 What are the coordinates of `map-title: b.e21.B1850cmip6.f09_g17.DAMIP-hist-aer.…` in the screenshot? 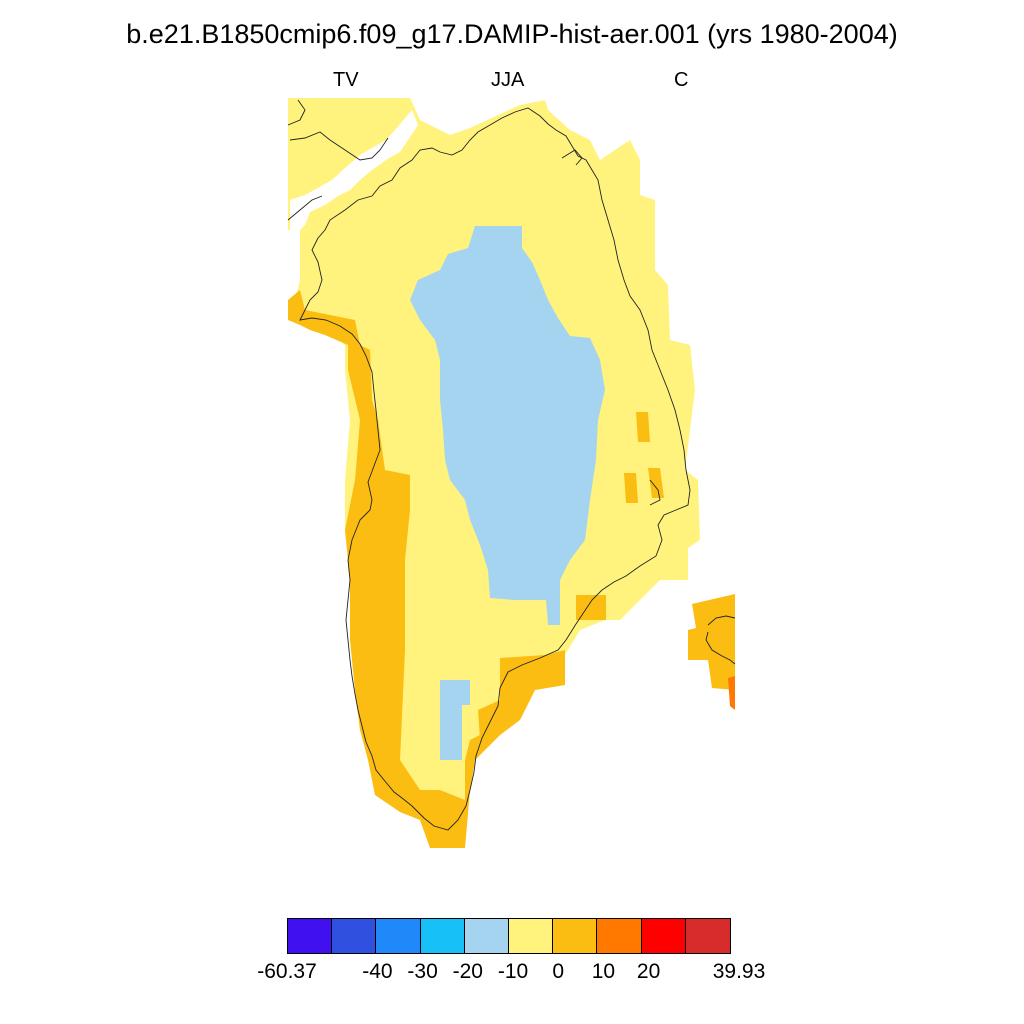 It's located at (512, 34).